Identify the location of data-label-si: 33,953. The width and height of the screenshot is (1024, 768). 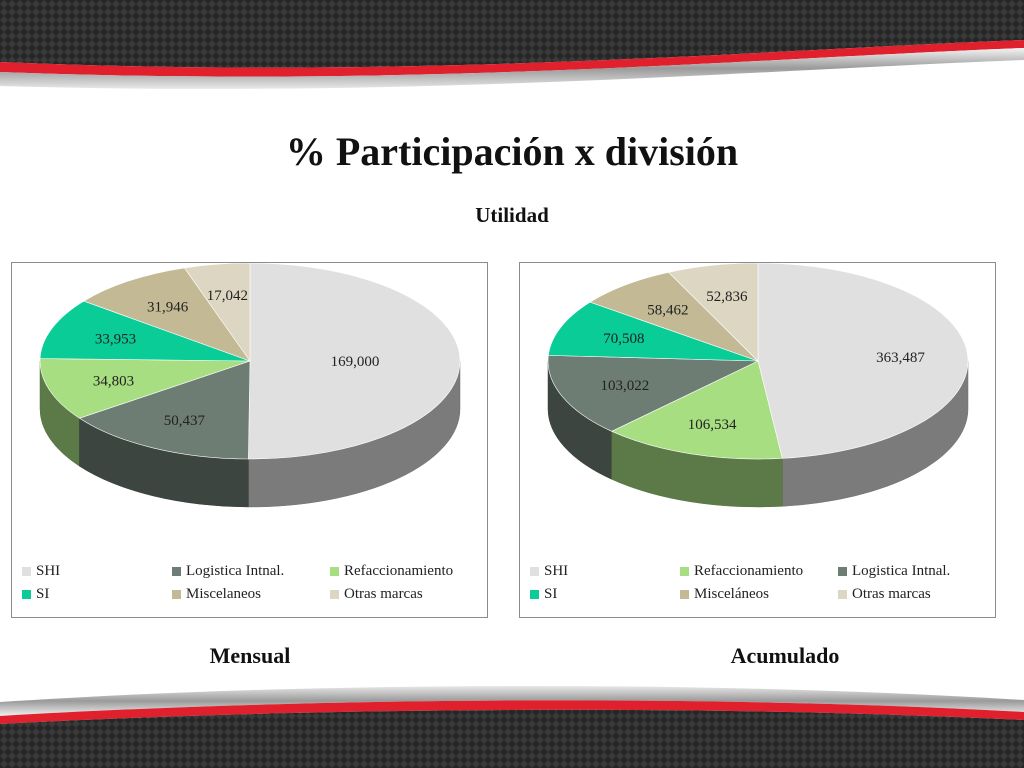
(115, 340).